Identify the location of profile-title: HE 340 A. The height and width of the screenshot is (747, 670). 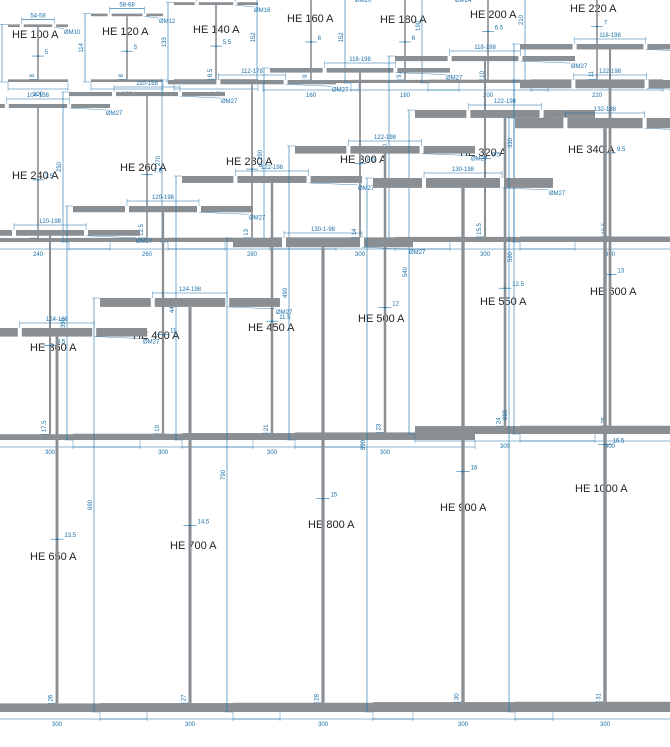
(591, 150).